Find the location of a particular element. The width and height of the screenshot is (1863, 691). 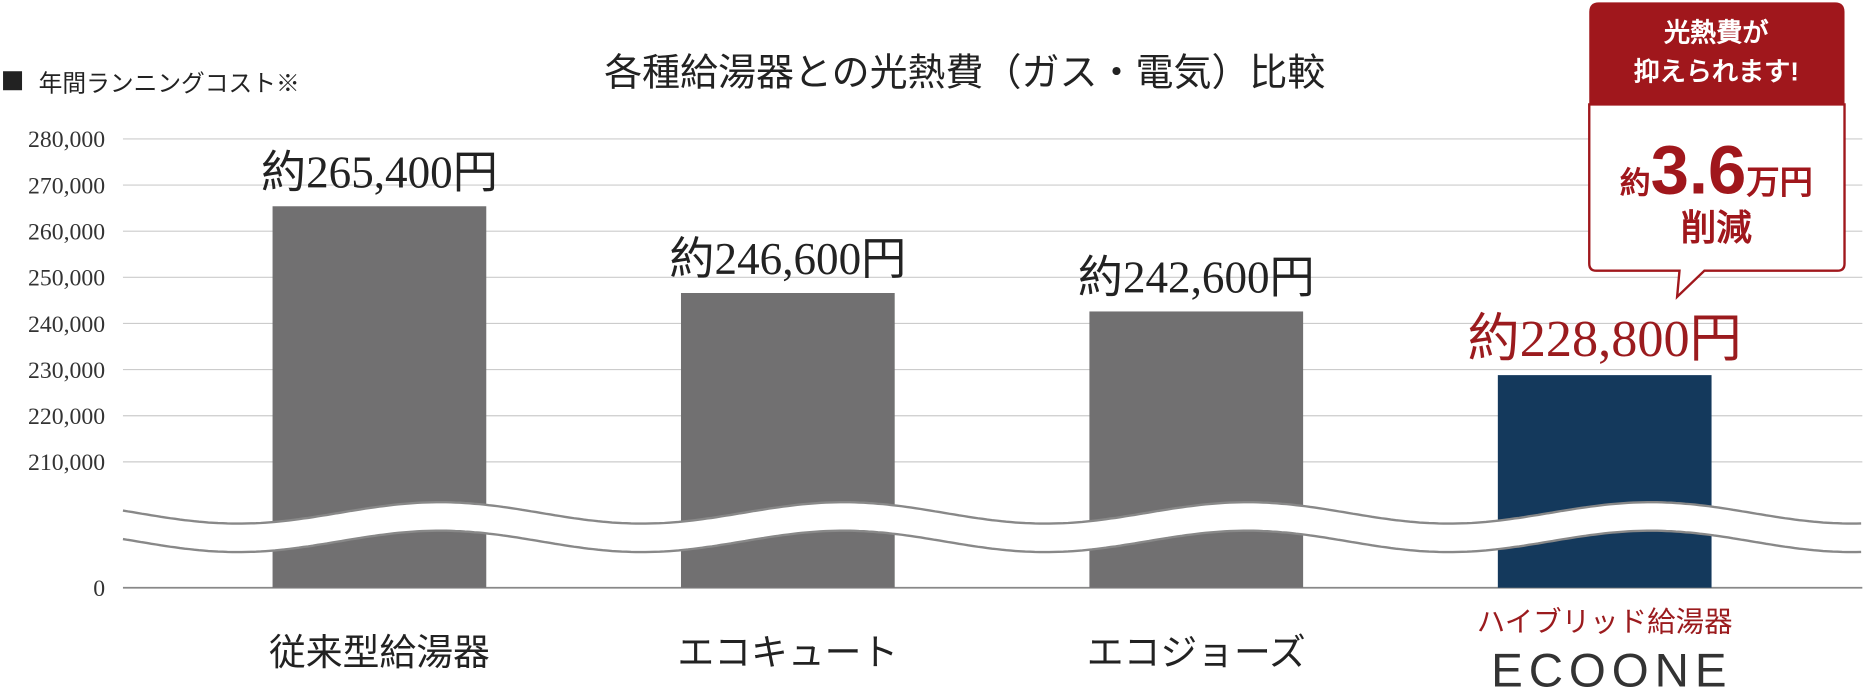

callout-suffix: 削減 is located at coordinates (1717, 228).